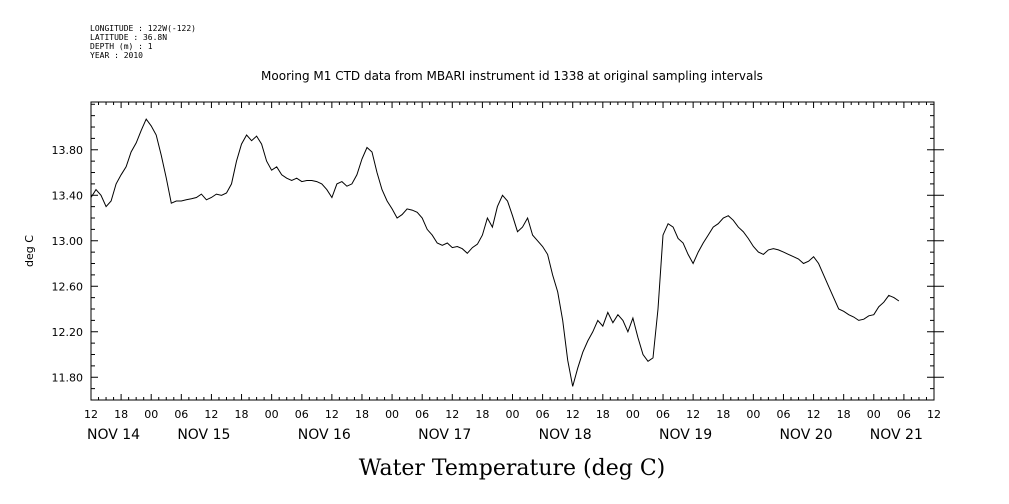 The height and width of the screenshot is (504, 1009). I want to click on y-tick-label: 13.40, so click(68, 195).